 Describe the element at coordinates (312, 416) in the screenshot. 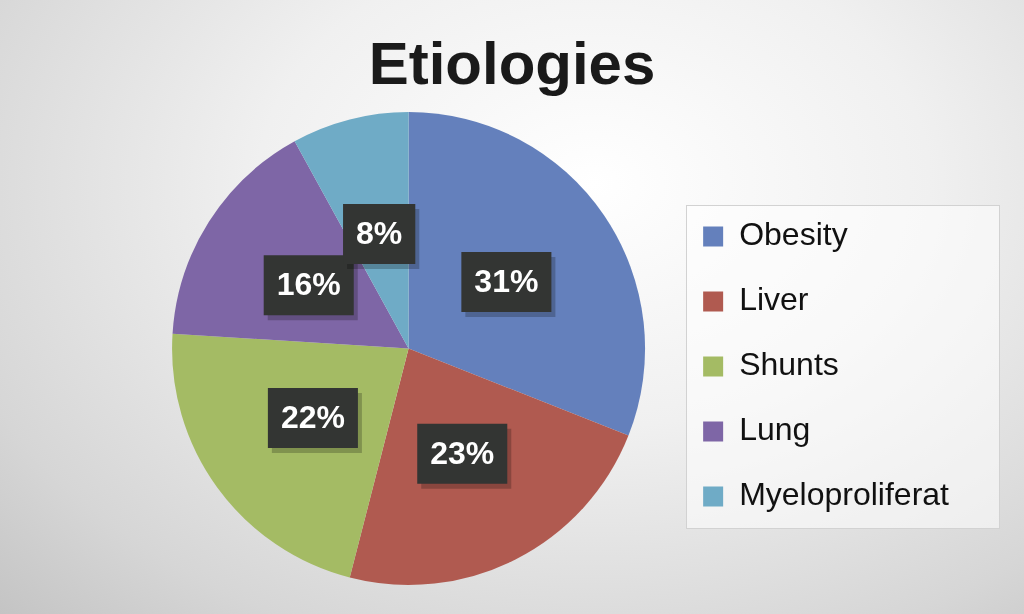

I see `data-label: 22%` at that location.